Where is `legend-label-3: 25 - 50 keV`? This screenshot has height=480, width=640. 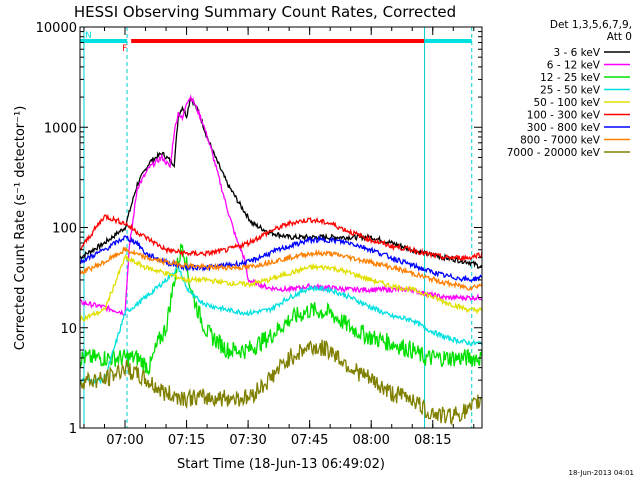
legend-label-3: 25 - 50 keV is located at coordinates (570, 91).